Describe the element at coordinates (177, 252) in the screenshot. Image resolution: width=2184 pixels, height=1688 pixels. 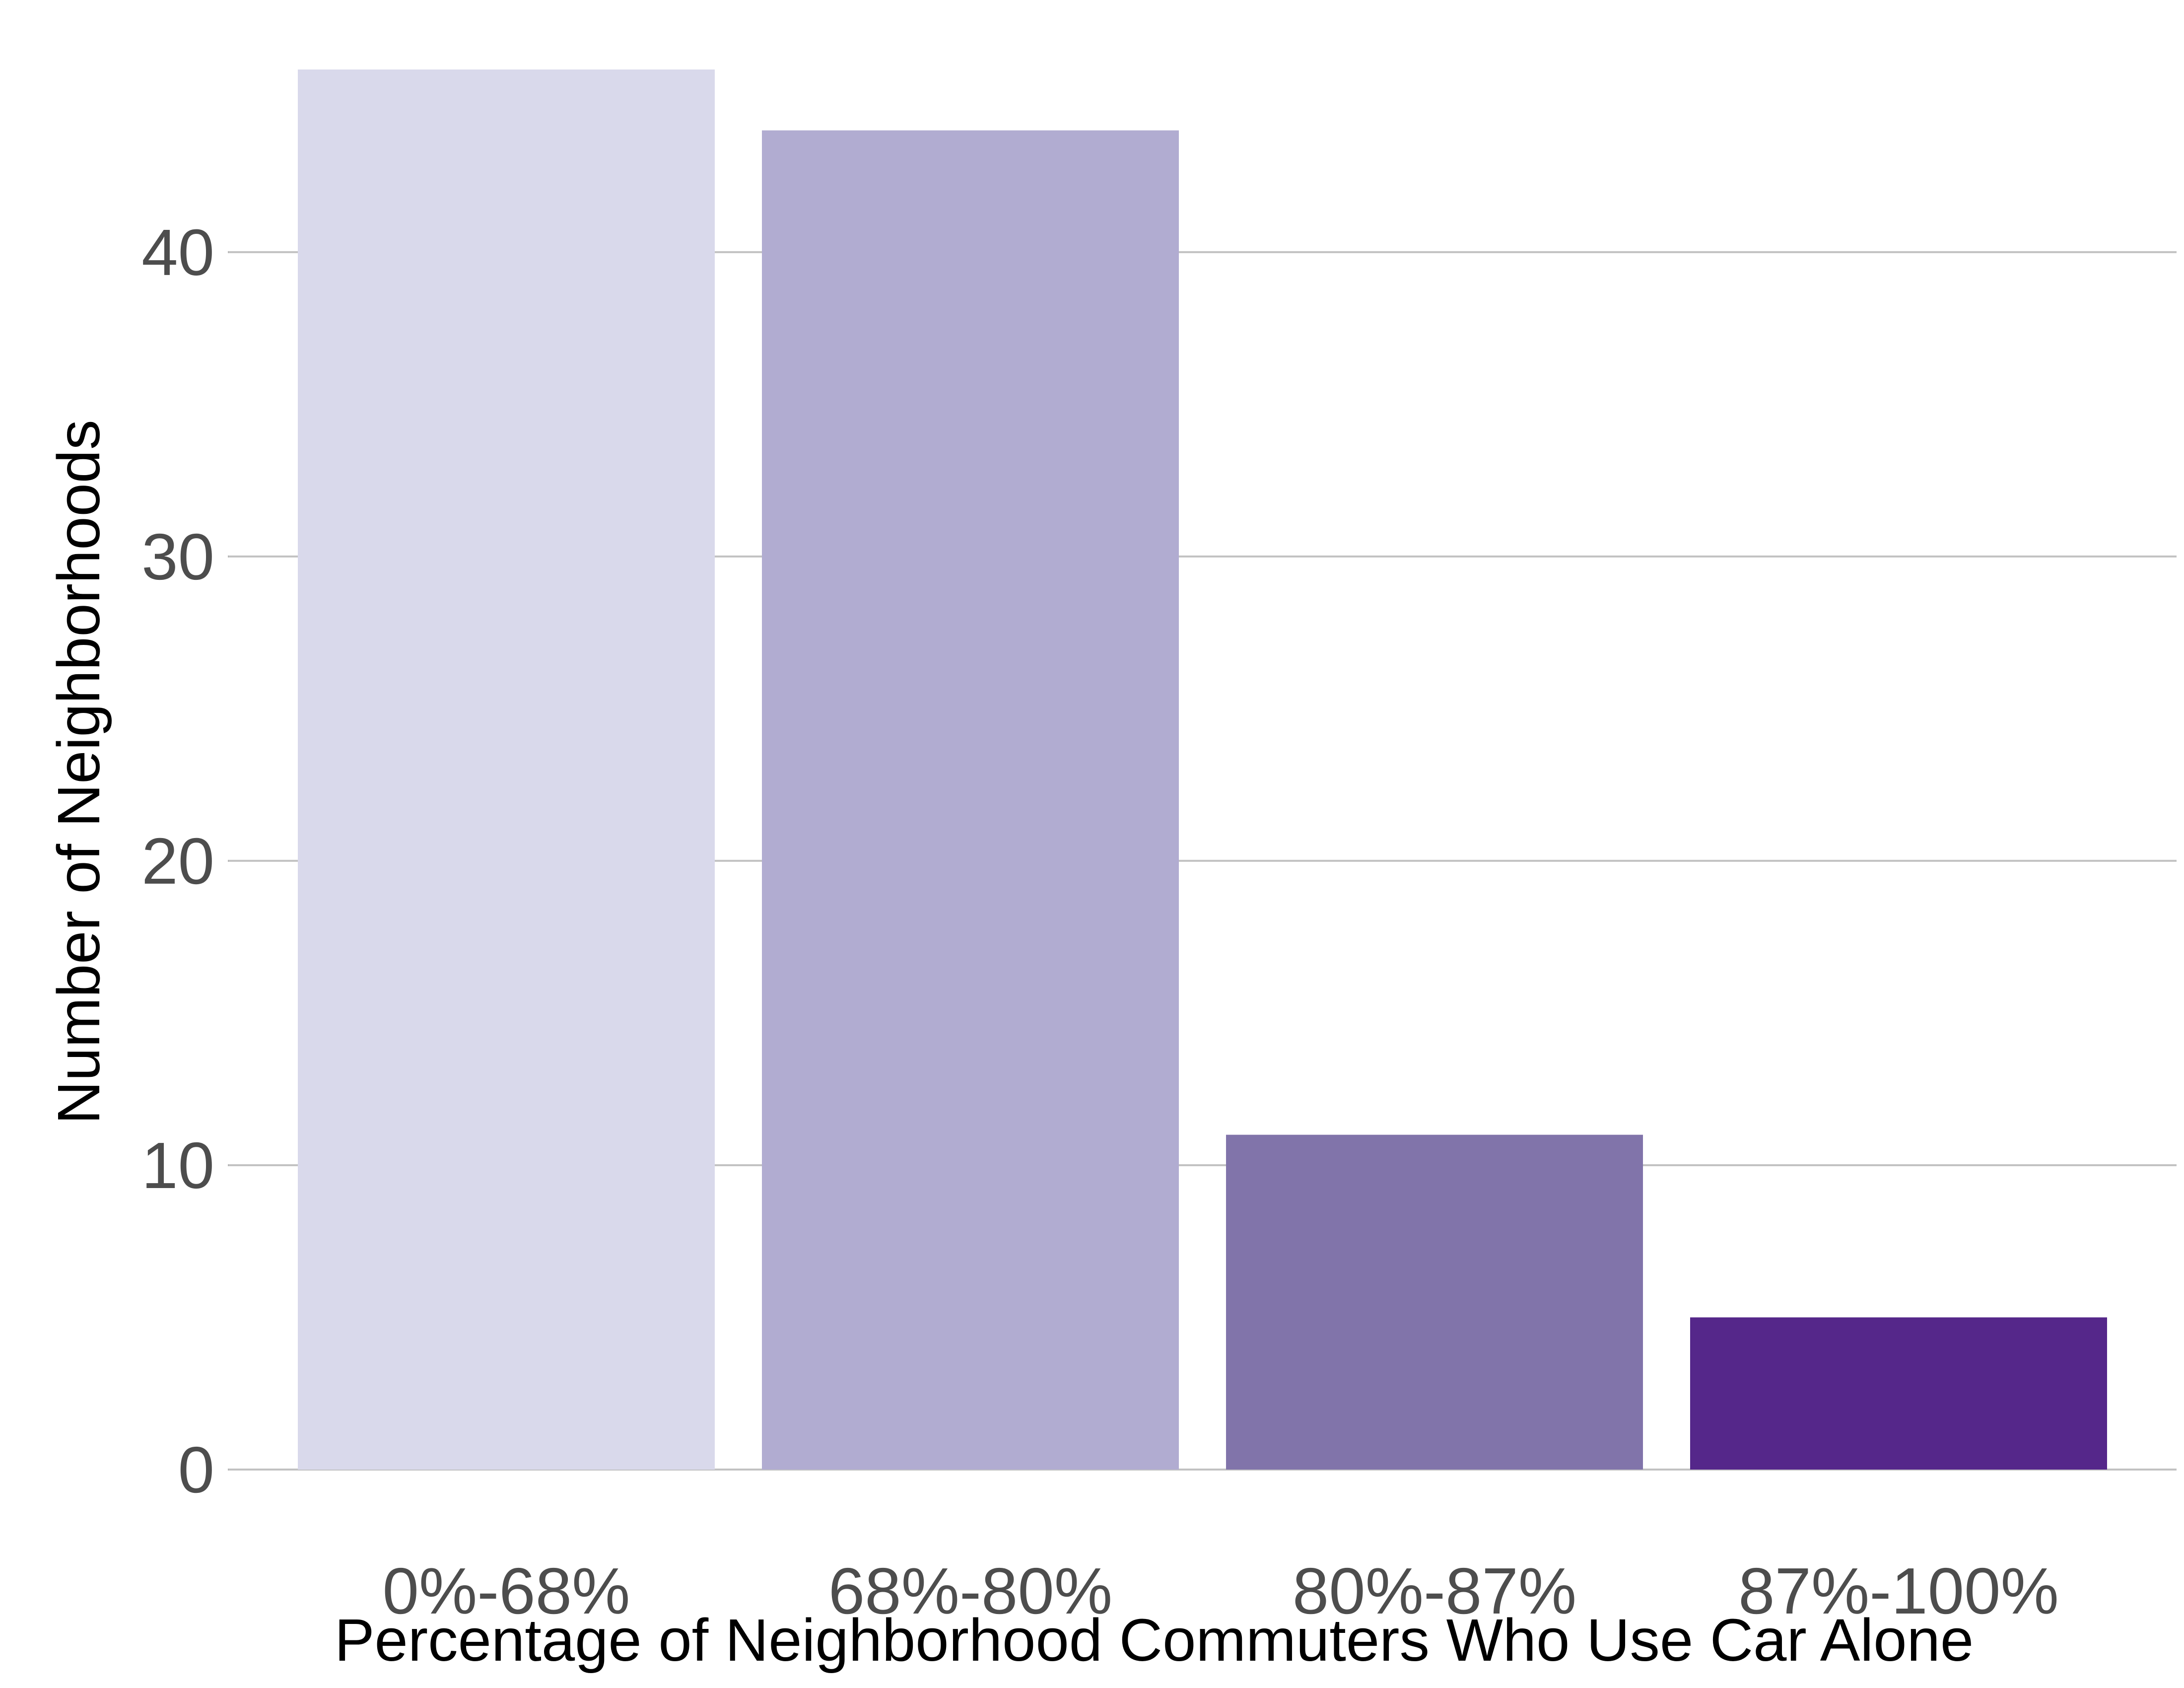
I see `y-tick-label: 40` at that location.